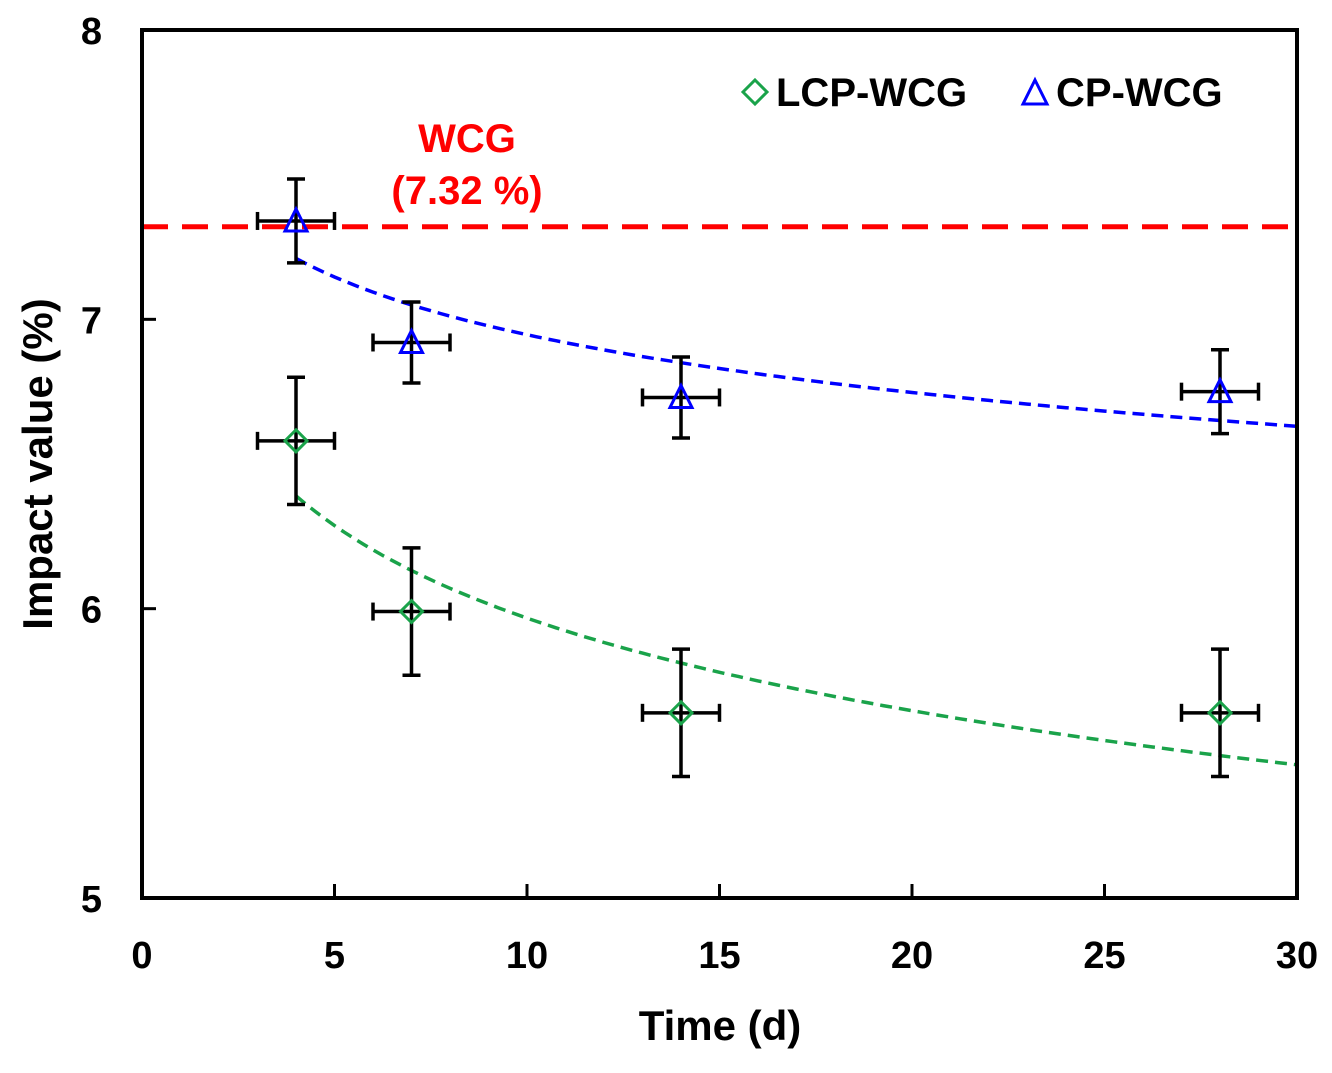 The image size is (1332, 1073). Describe the element at coordinates (91, 32) in the screenshot. I see `y-tick-label: 8` at that location.